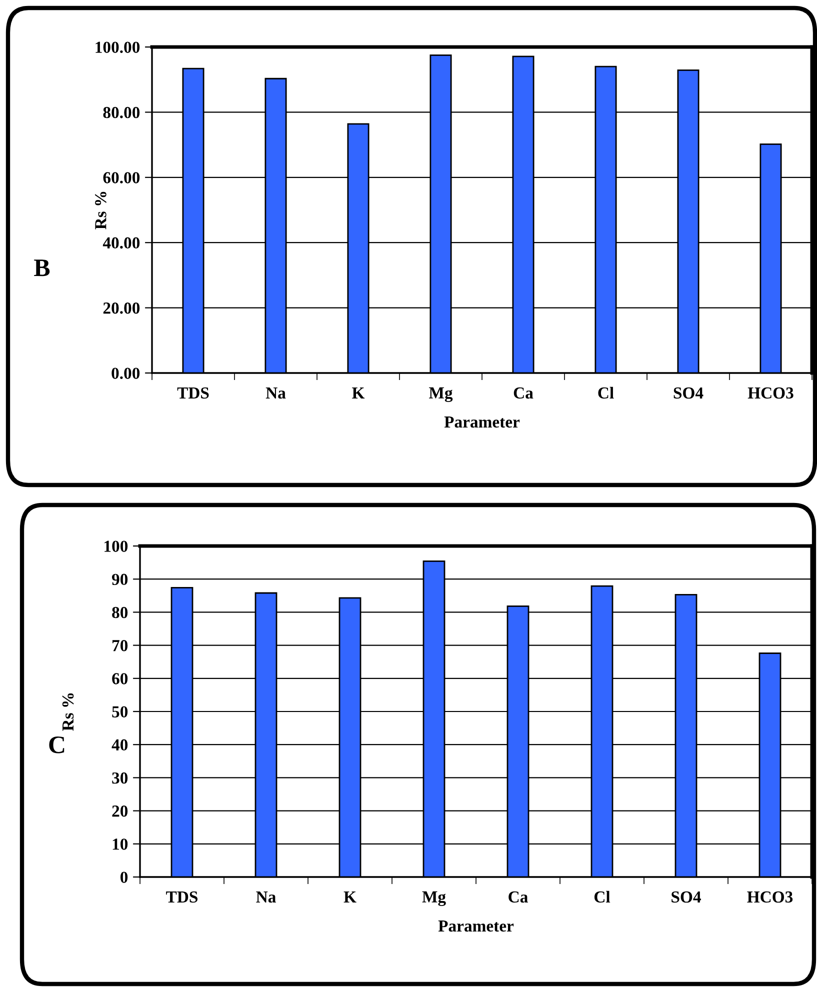  I want to click on y-tick-label: 30, so click(120, 778).